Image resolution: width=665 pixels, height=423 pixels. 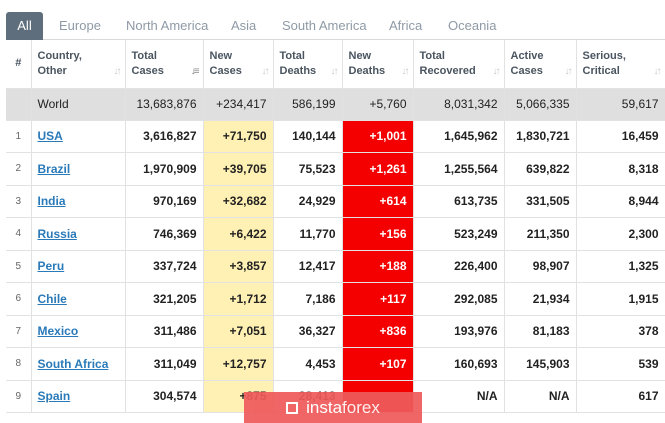 I want to click on tab-oceania: Oceania, so click(x=472, y=25).